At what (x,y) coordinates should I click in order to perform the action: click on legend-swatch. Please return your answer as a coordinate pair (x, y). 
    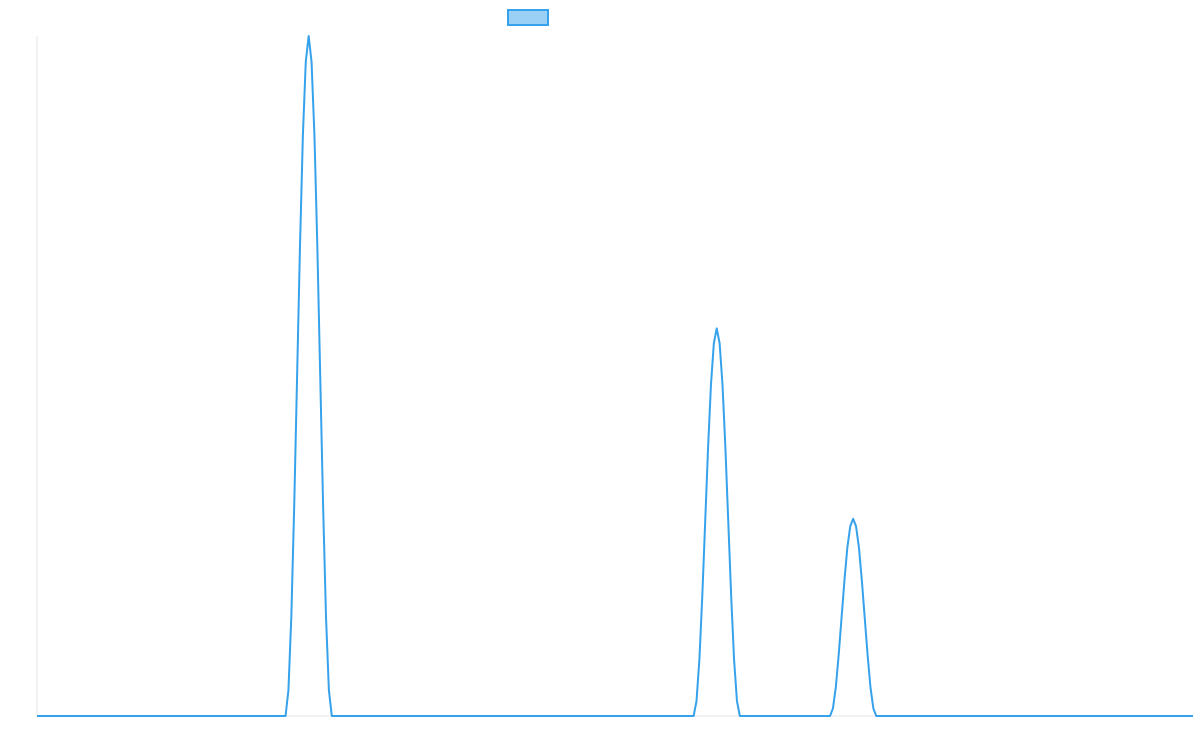
    Looking at the image, I should click on (528, 17).